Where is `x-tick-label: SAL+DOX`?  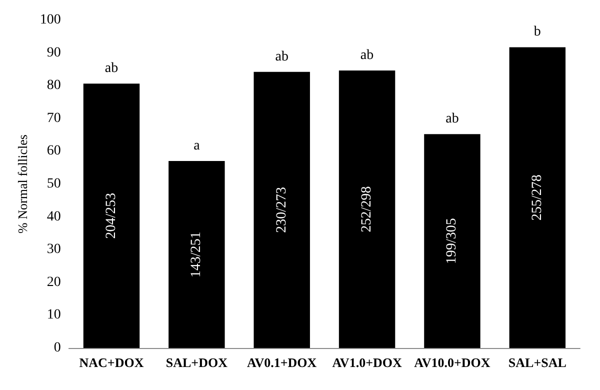
x-tick-label: SAL+DOX is located at coordinates (197, 362).